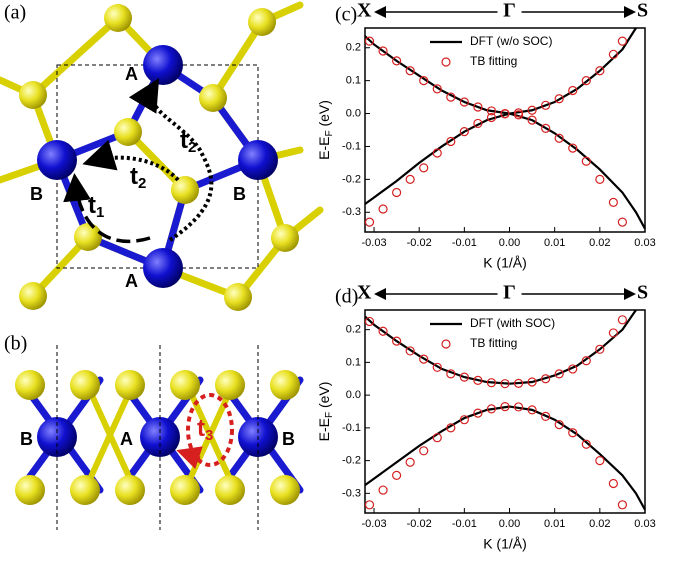 The height and width of the screenshot is (561, 675). I want to click on hop-sub: 1, so click(100, 212).